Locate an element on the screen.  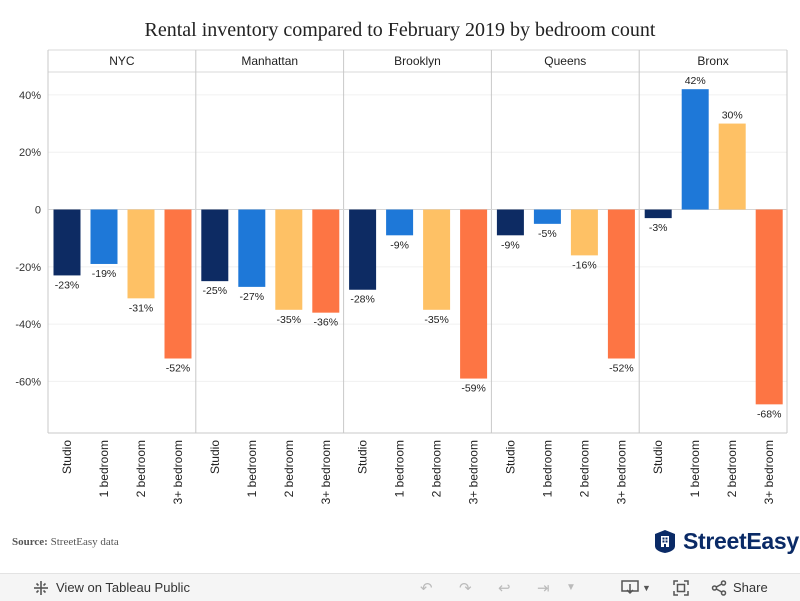
dropdown-icon: ▼ is located at coordinates (571, 587).